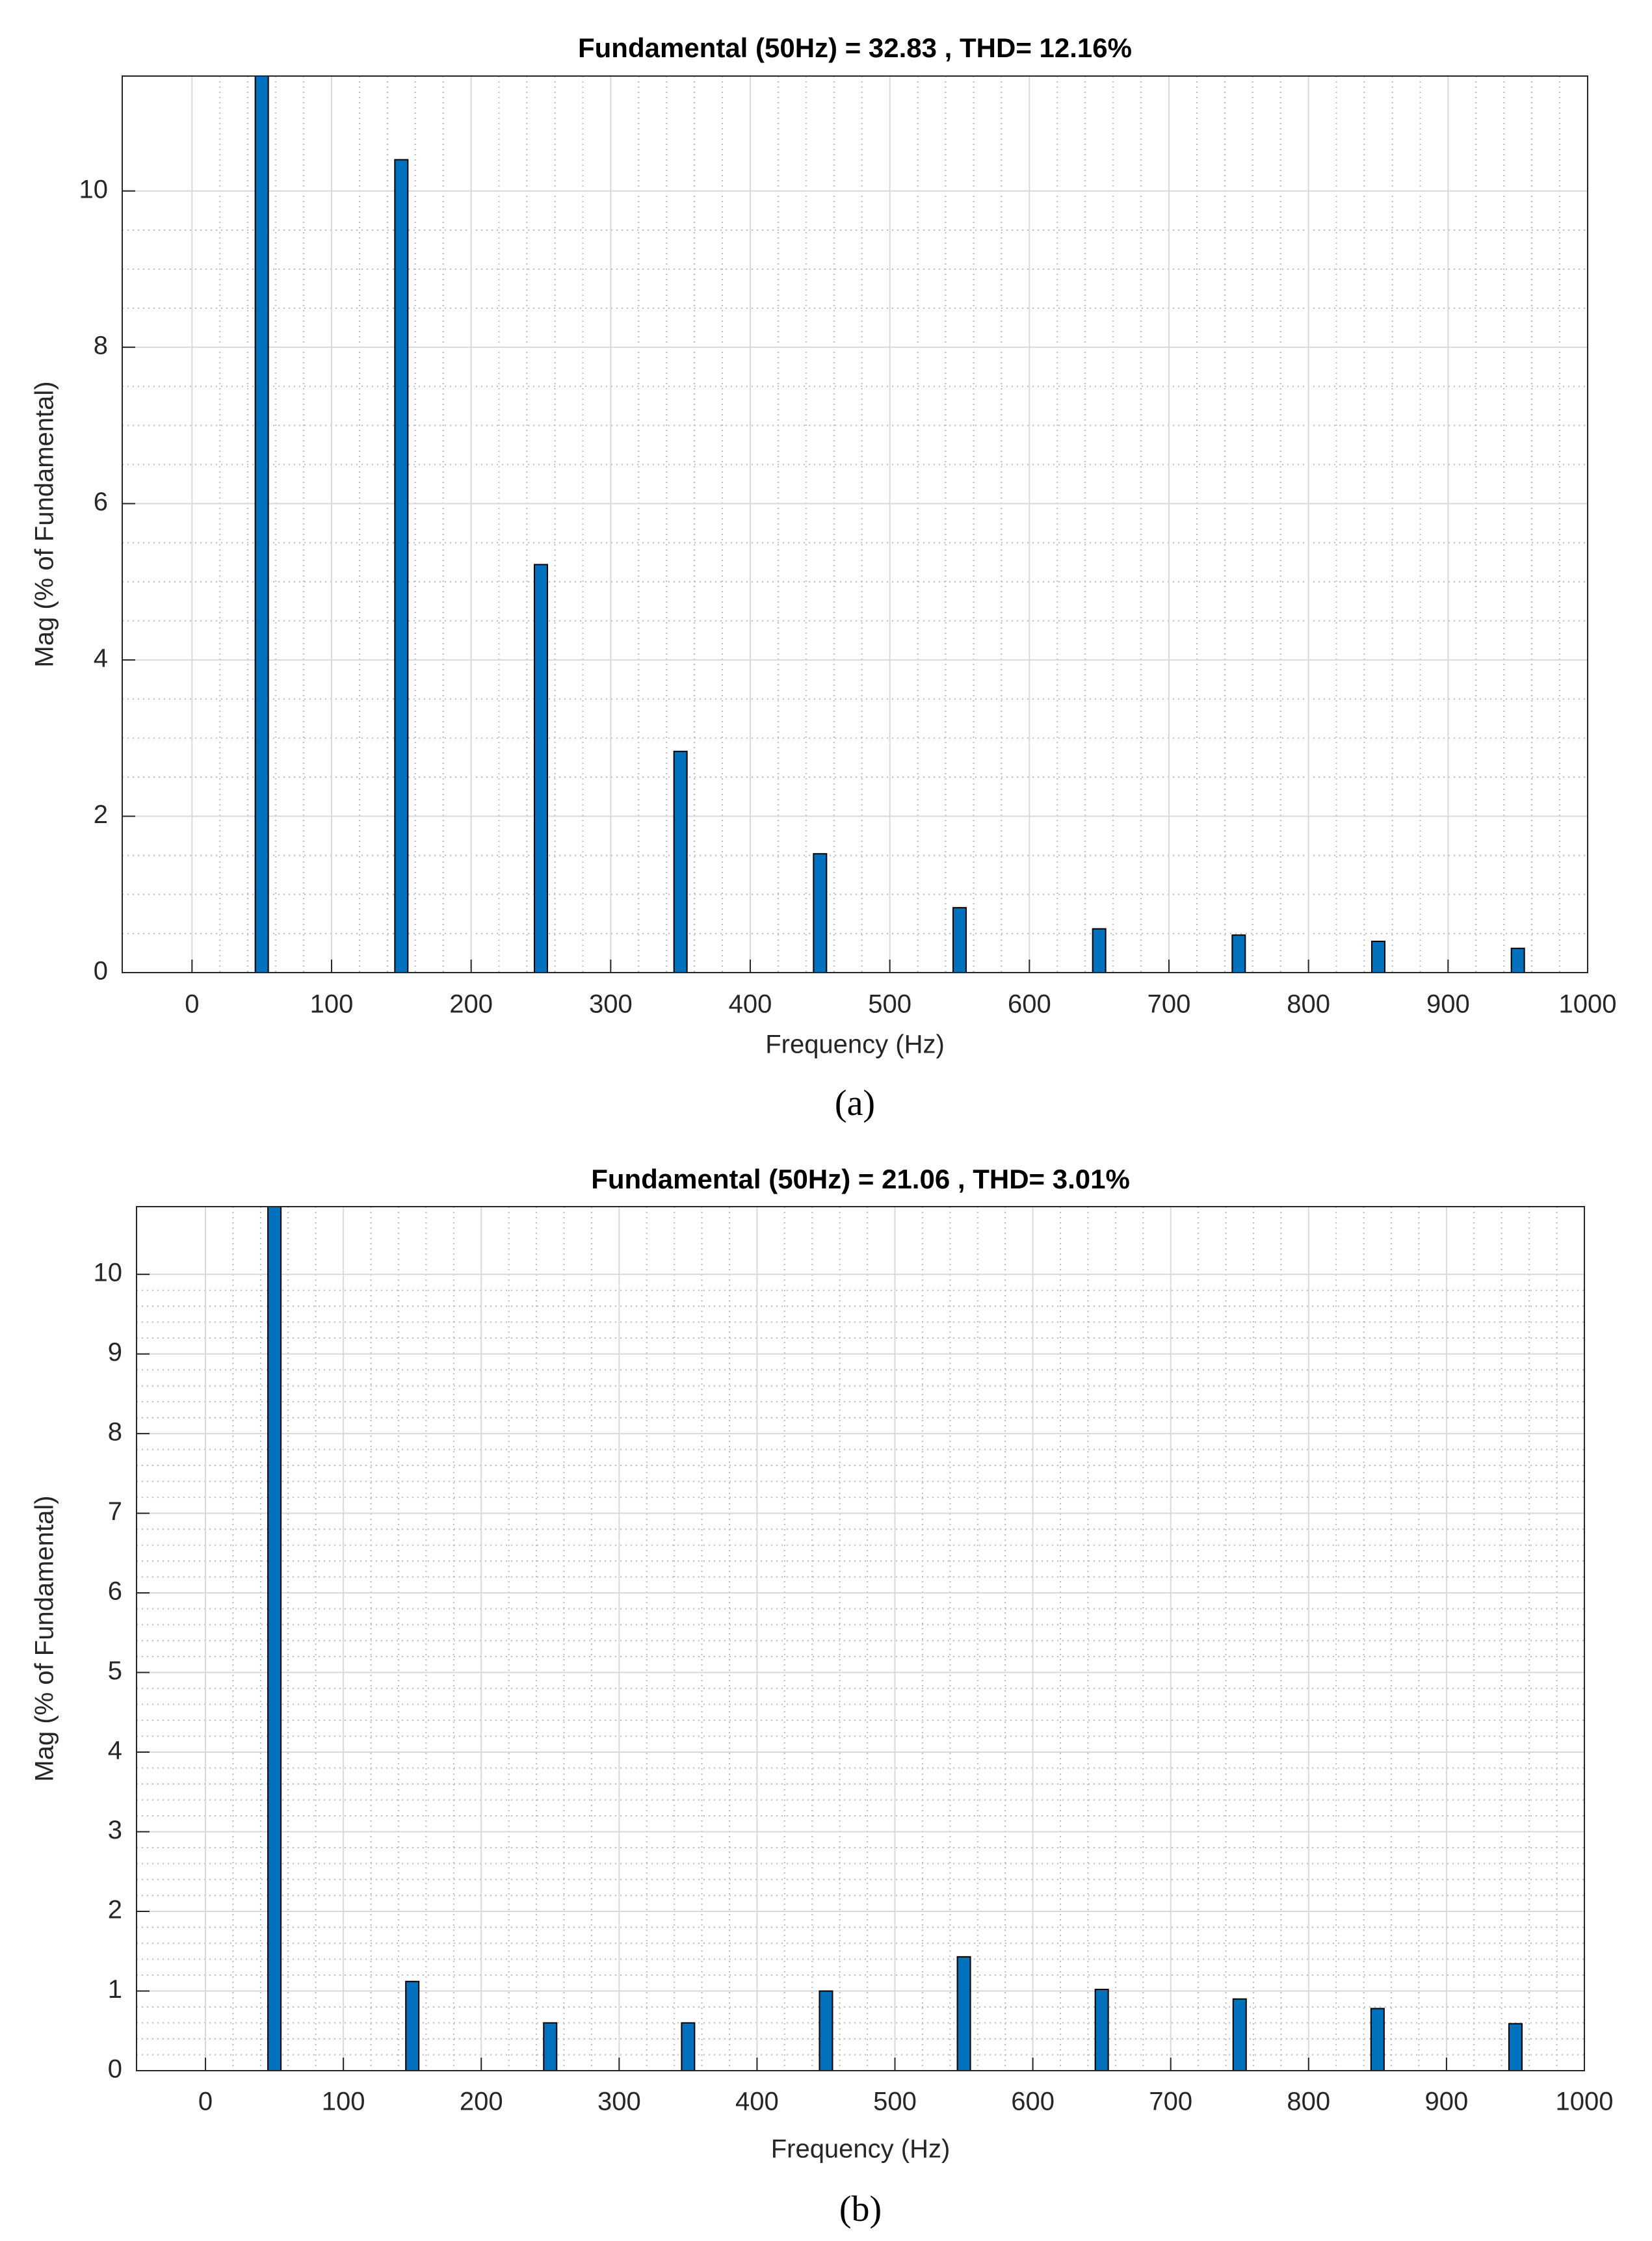  I want to click on y-tick-label: 5, so click(115, 1671).